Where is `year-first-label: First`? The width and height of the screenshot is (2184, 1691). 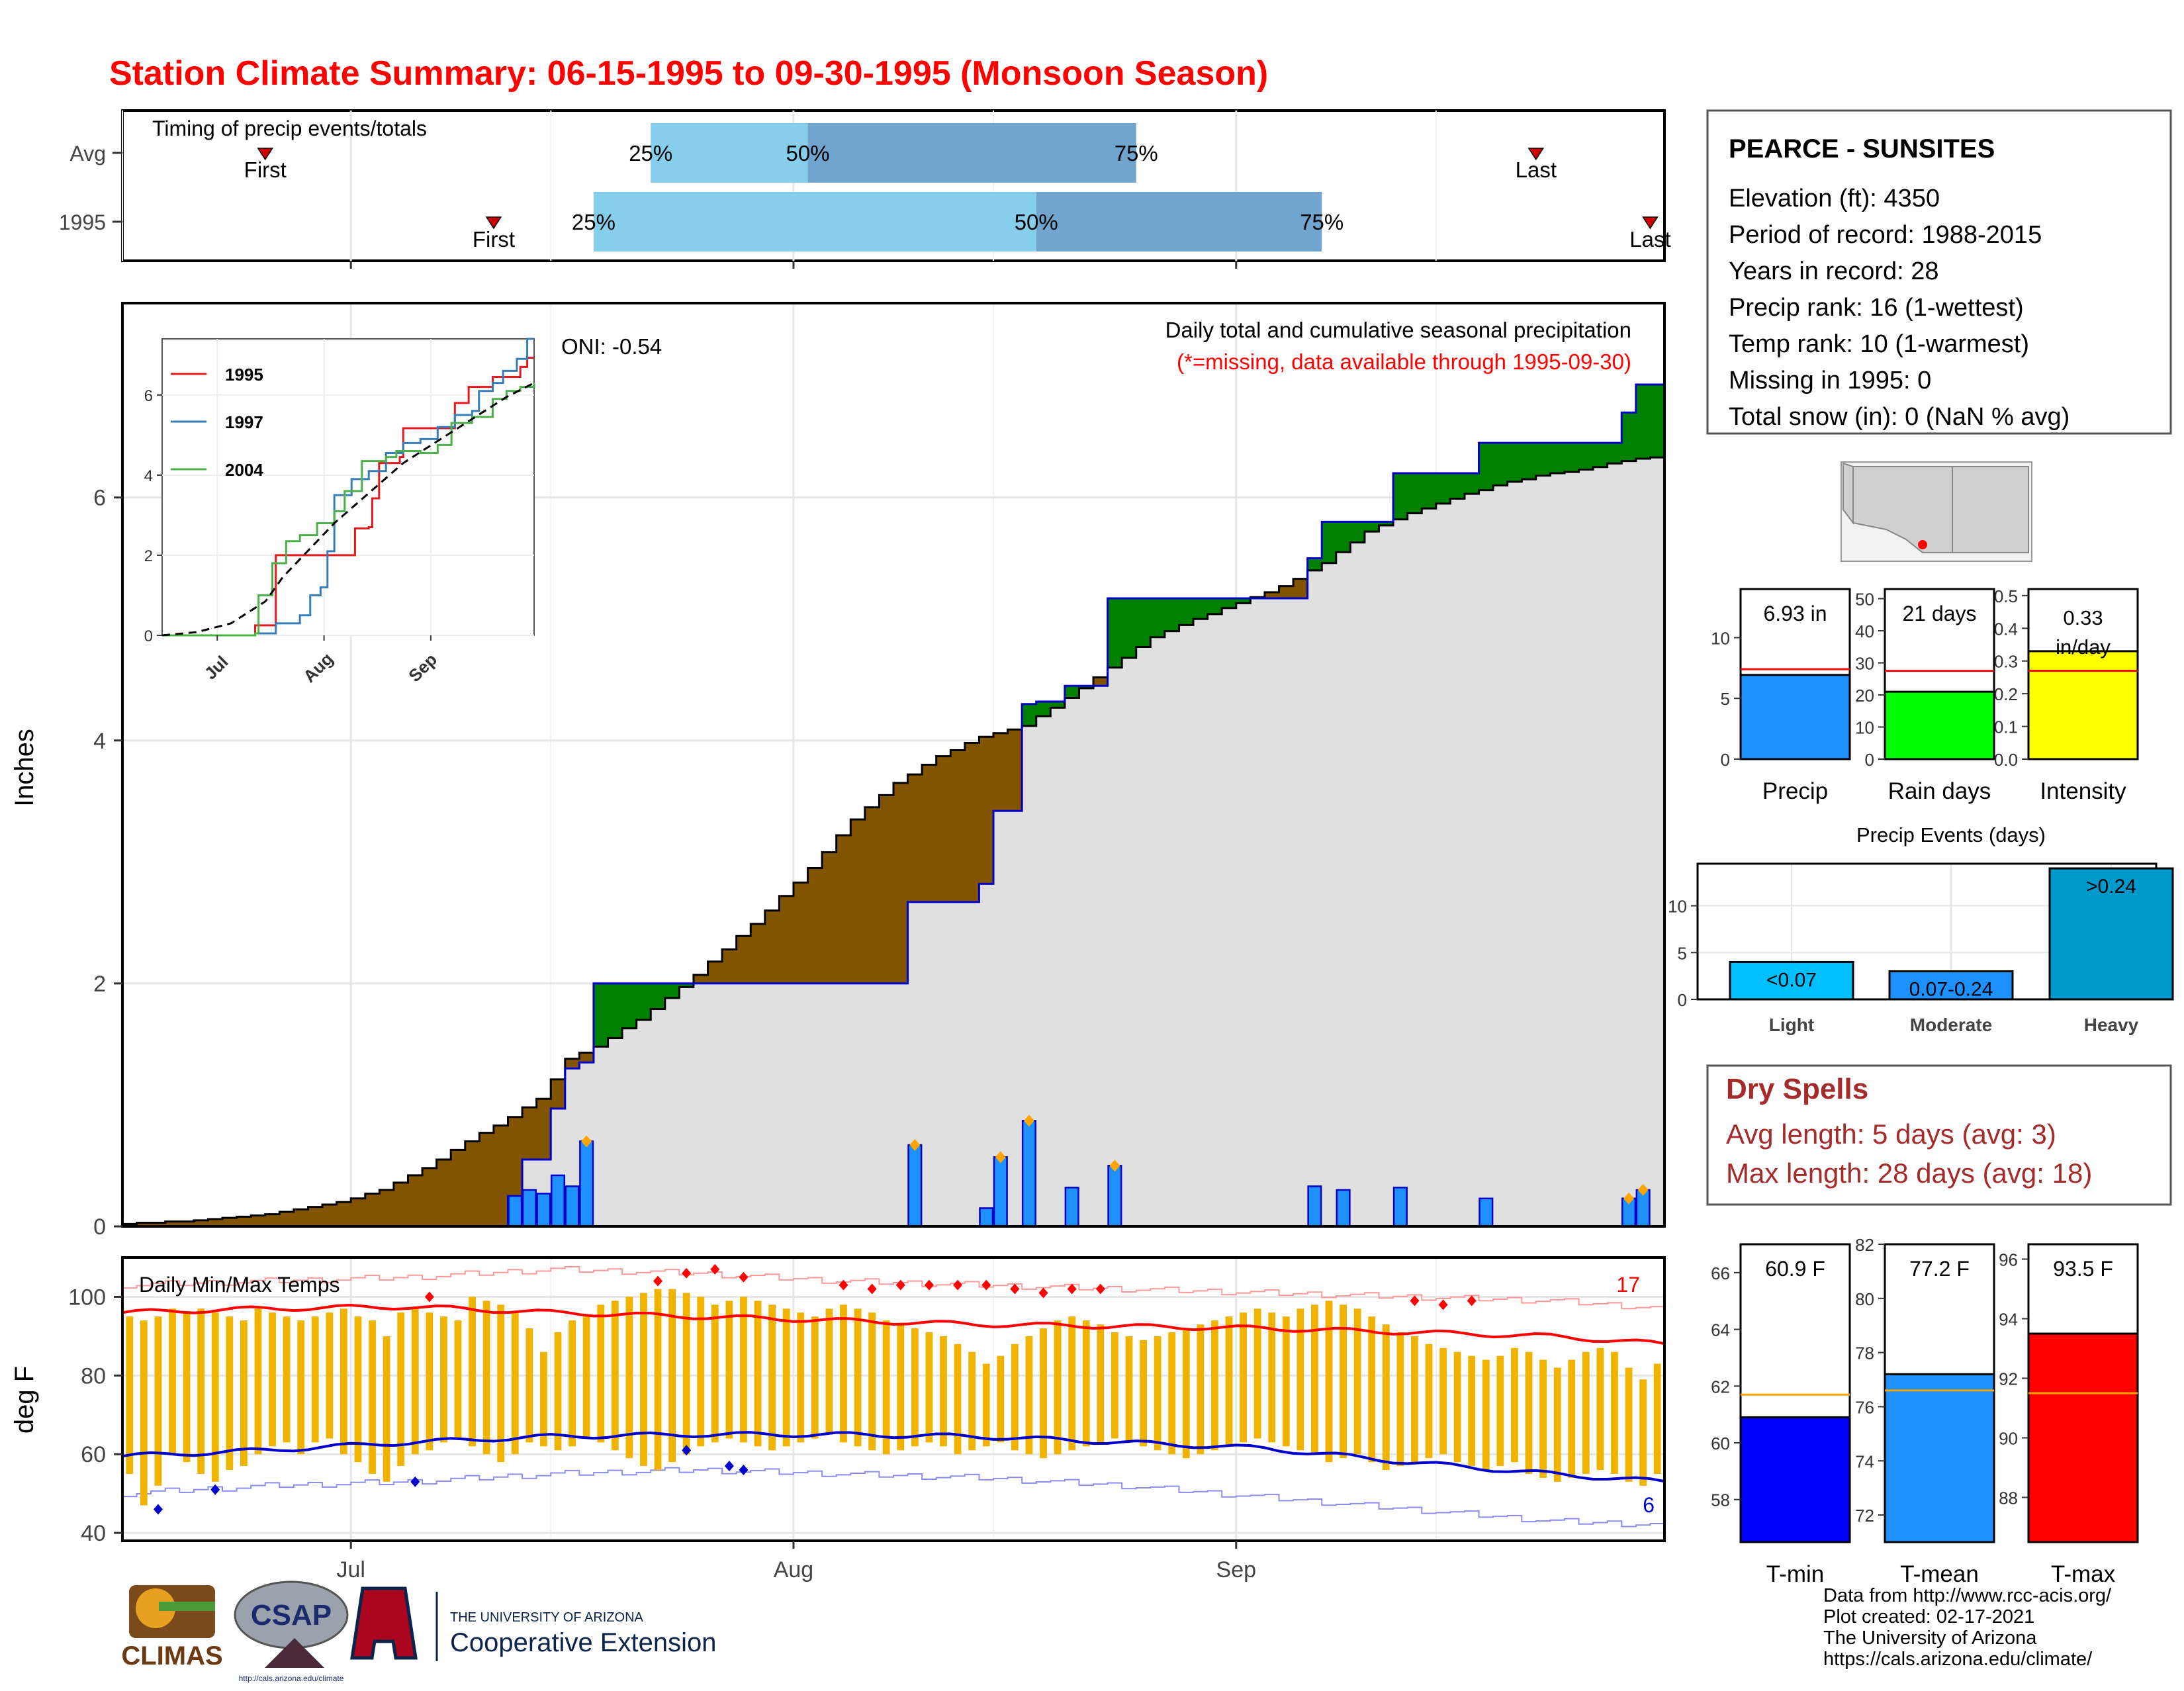 year-first-label: First is located at coordinates (494, 239).